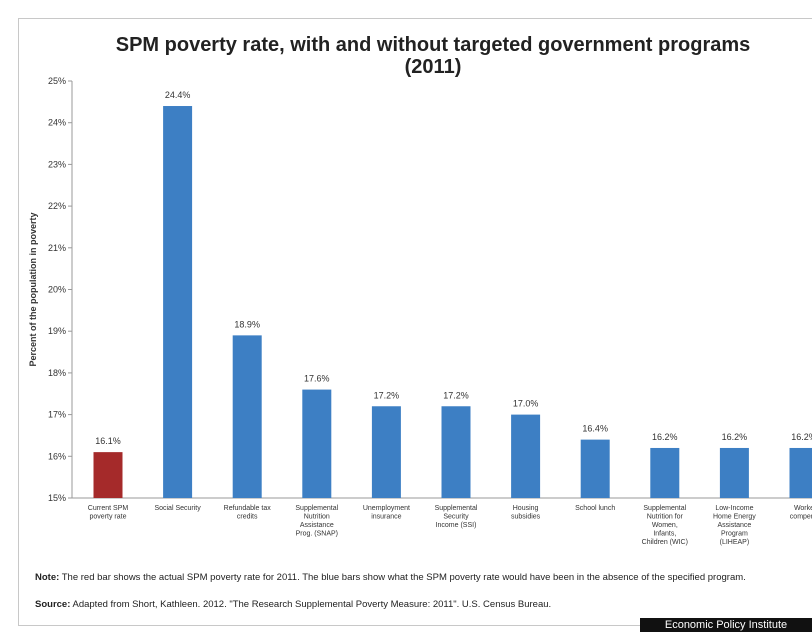 The width and height of the screenshot is (812, 632). Describe the element at coordinates (57, 498) in the screenshot. I see `y-tick-label: 15%` at that location.